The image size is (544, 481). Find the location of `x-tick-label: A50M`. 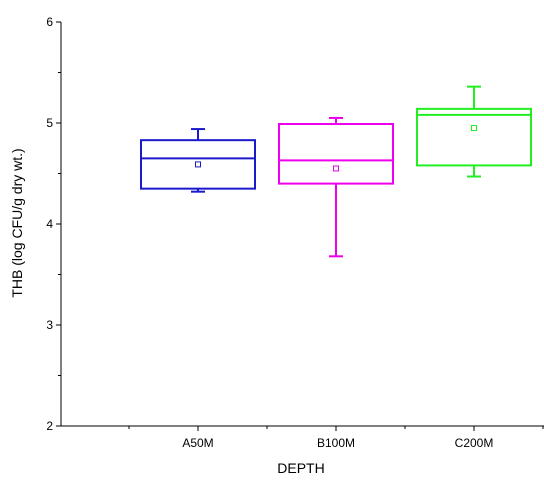

x-tick-label: A50M is located at coordinates (197, 443).